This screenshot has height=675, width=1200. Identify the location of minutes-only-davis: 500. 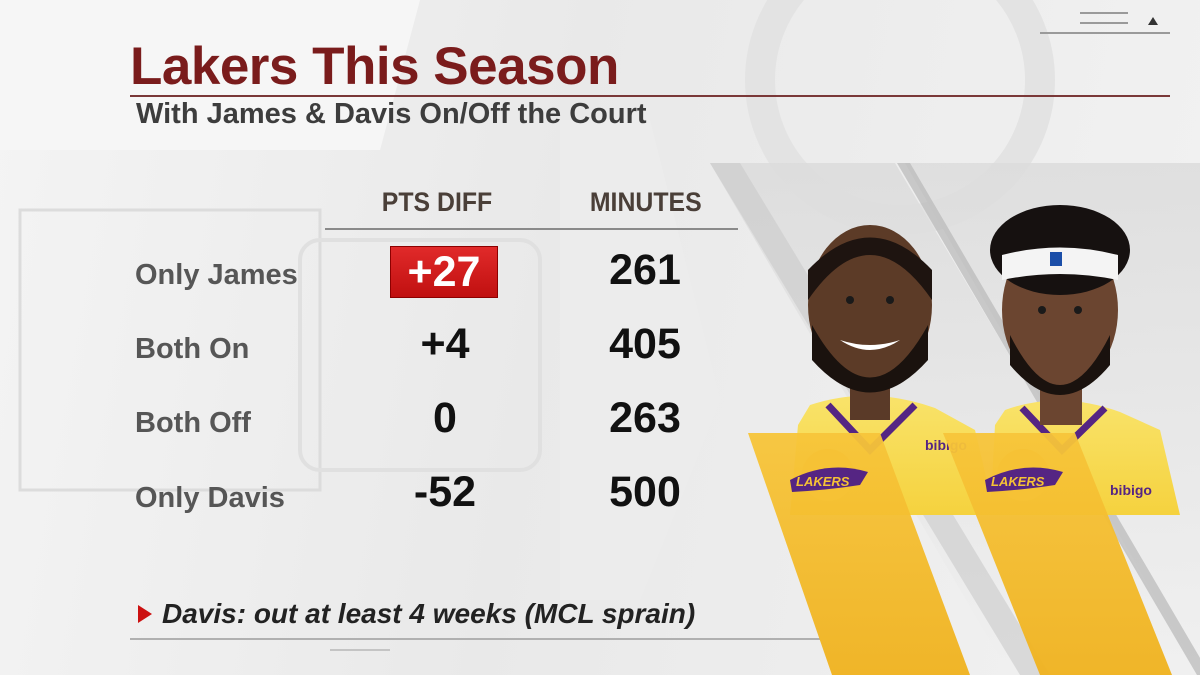
(645, 492).